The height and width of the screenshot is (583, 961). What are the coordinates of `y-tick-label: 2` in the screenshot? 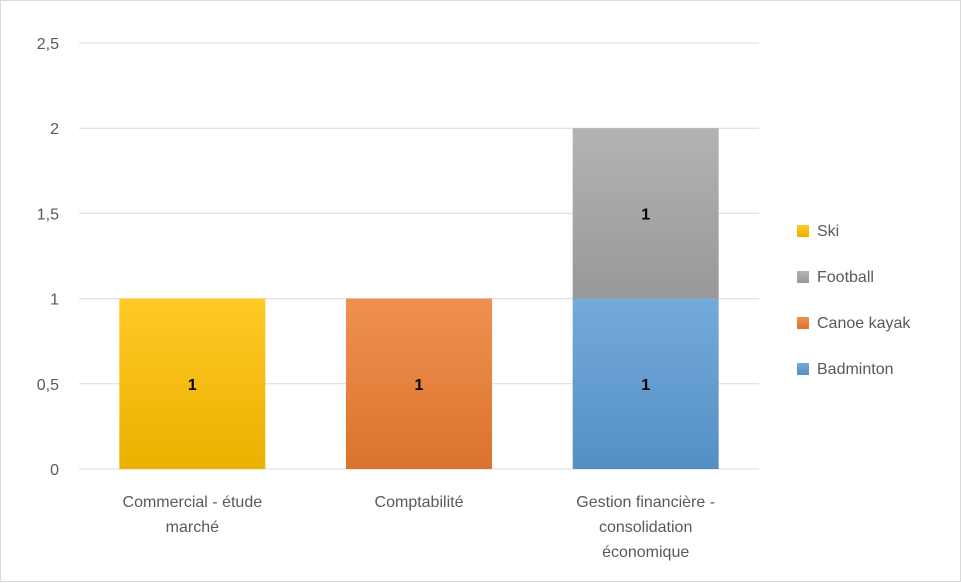 It's located at (54, 129).